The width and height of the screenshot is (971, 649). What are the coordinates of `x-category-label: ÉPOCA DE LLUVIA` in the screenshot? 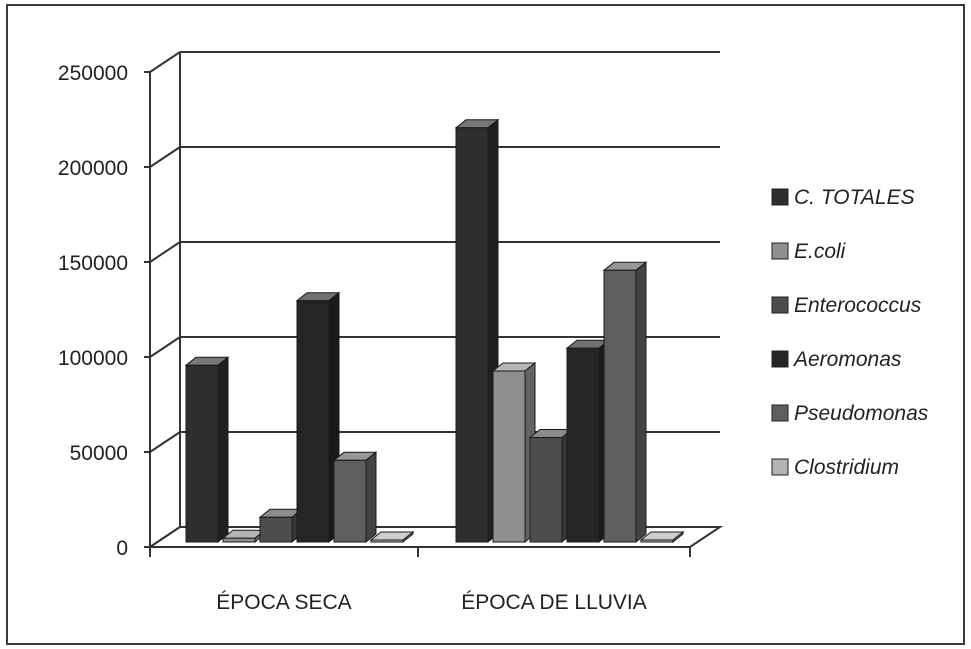 It's located at (554, 602).